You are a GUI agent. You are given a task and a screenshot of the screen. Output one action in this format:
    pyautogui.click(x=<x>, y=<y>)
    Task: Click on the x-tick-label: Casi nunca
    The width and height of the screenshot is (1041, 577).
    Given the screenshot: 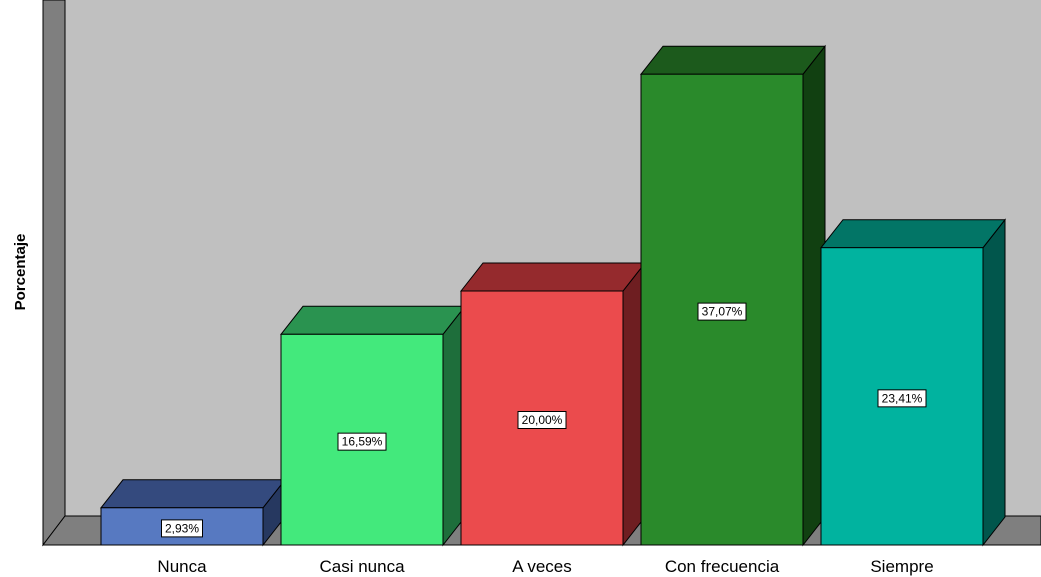 What is the action you would take?
    pyautogui.click(x=362, y=566)
    